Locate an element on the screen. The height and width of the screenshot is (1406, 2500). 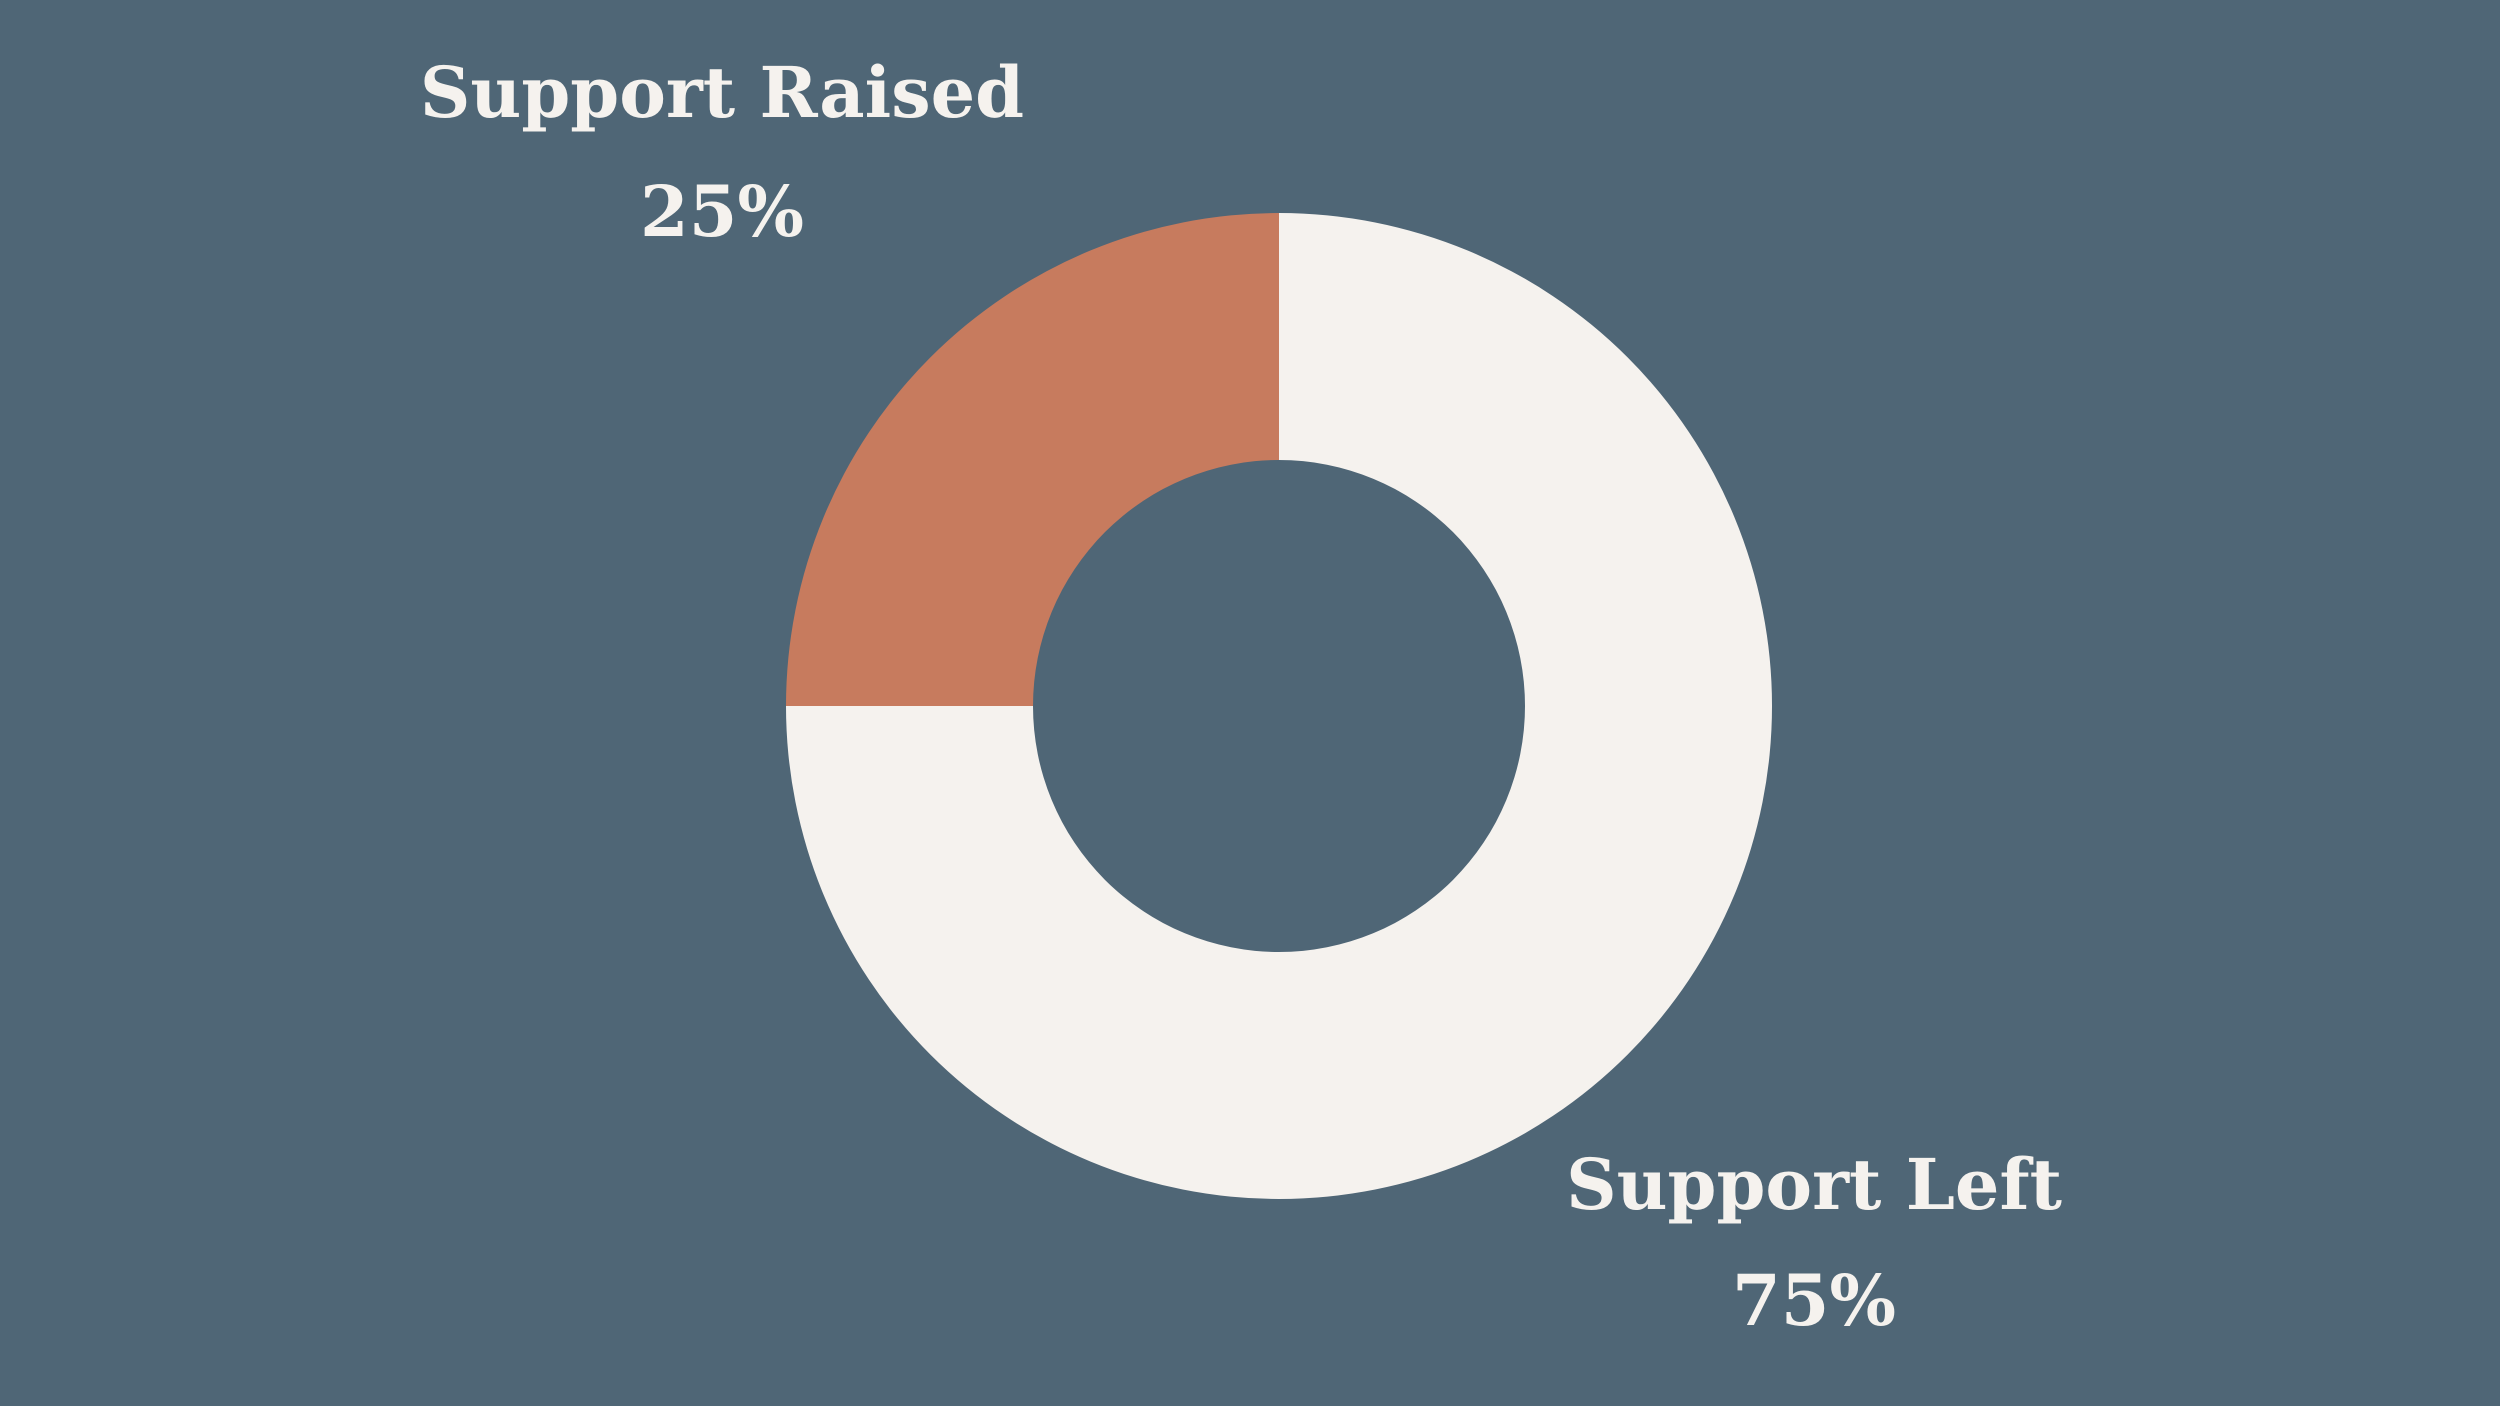
segment-value-label: 75% is located at coordinates (1814, 1300).